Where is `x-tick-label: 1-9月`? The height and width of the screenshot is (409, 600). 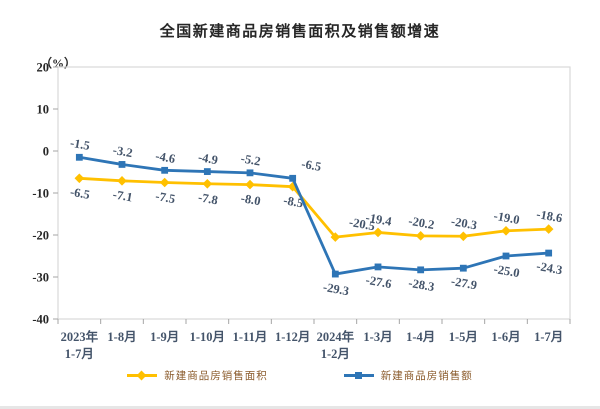
x-tick-label: 1-9月 is located at coordinates (164, 337).